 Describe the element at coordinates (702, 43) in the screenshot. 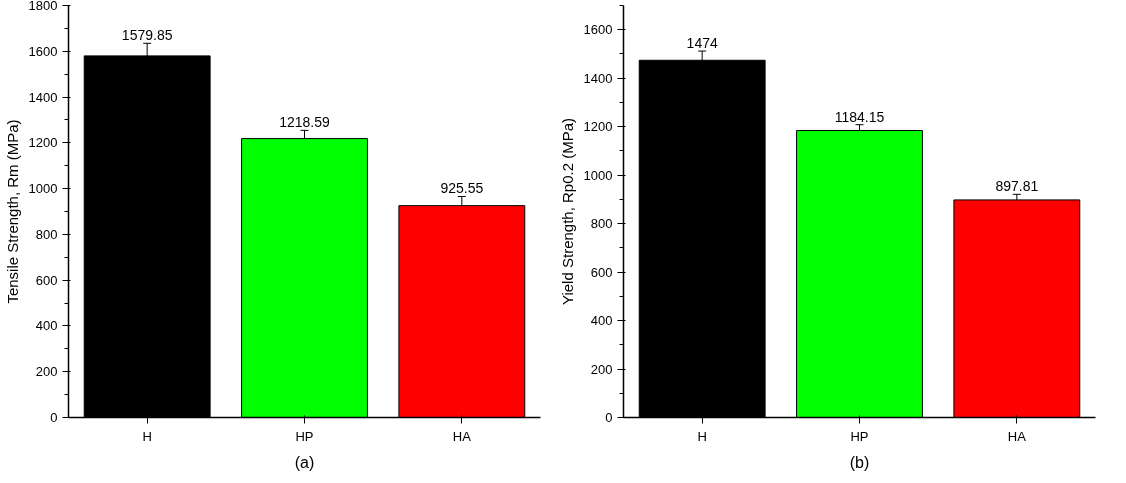

I see `data-label: 1474` at that location.